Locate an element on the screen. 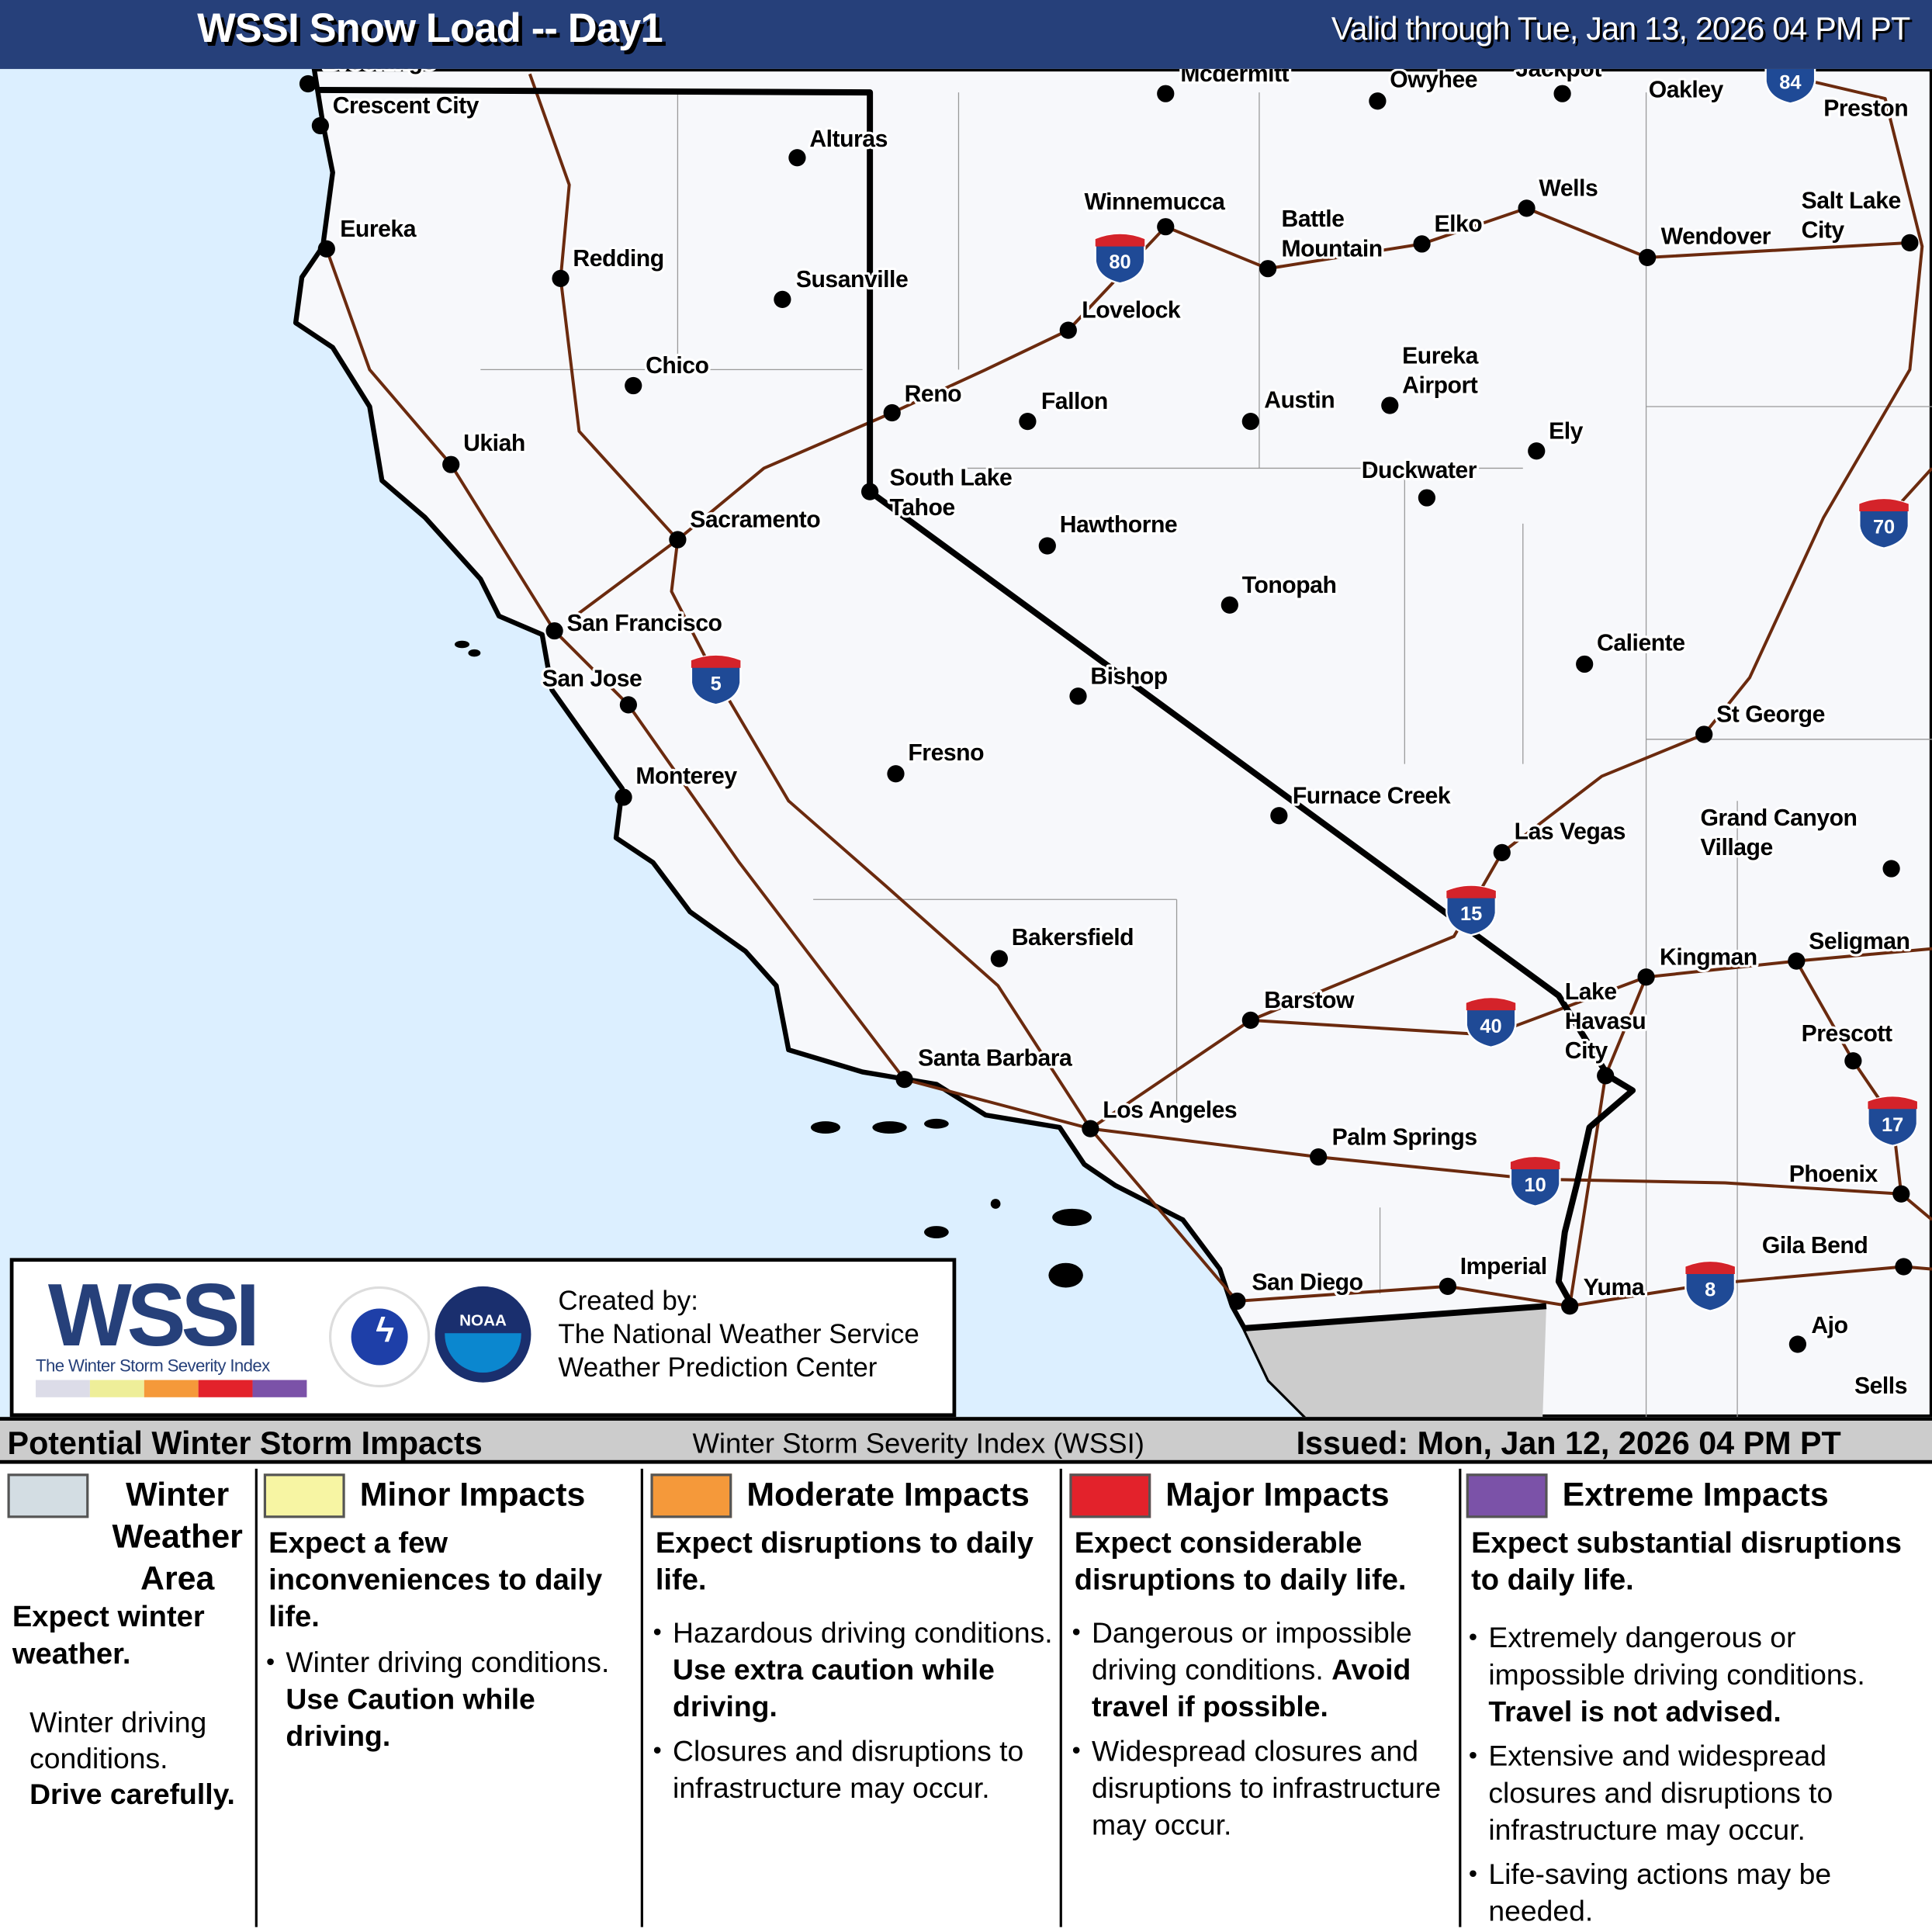 Image resolution: width=1932 pixels, height=1932 pixels. interstate-shield-15: 15 is located at coordinates (1471, 911).